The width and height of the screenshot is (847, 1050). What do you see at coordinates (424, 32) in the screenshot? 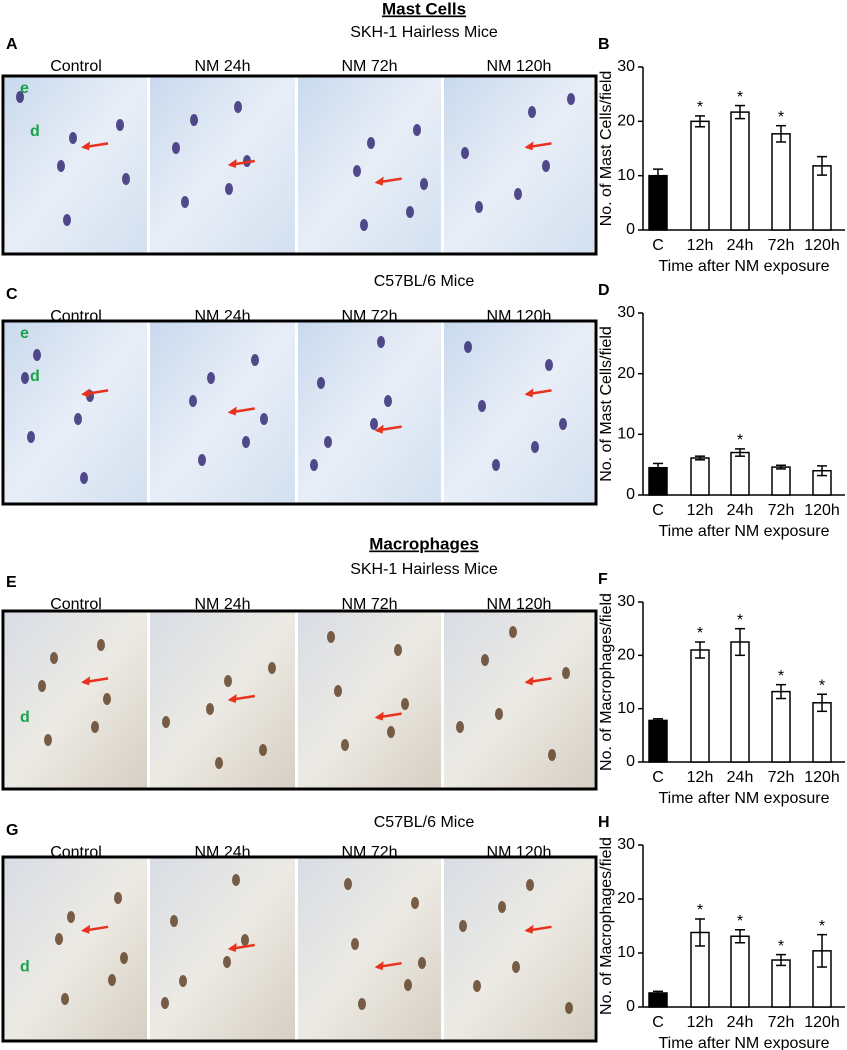
I see `strain-label: SKH-1 Hairless Mice` at bounding box center [424, 32].